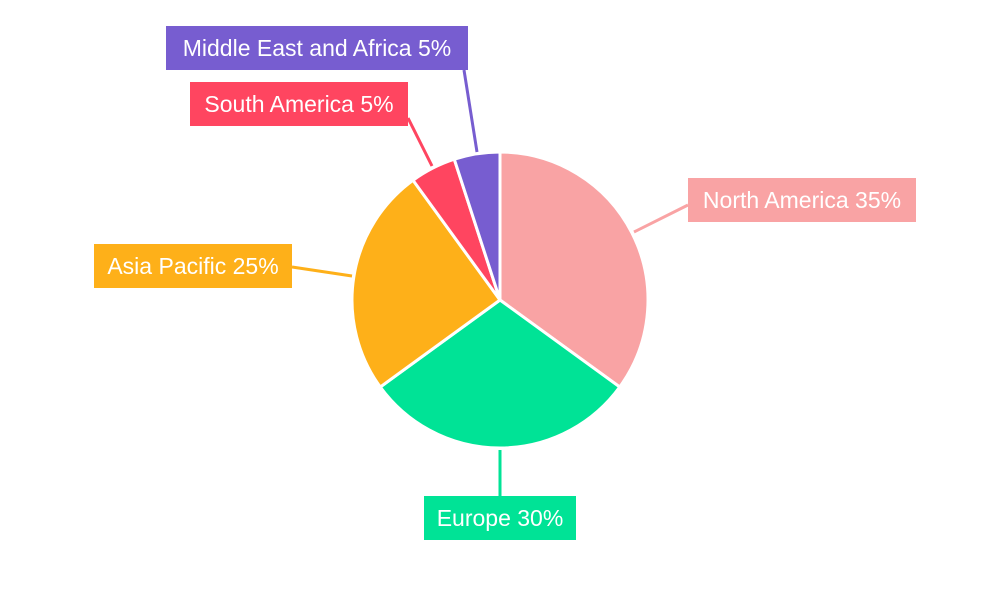 Image resolution: width=1000 pixels, height=600 pixels. I want to click on data-label-europe: Europe 30%, so click(500, 518).